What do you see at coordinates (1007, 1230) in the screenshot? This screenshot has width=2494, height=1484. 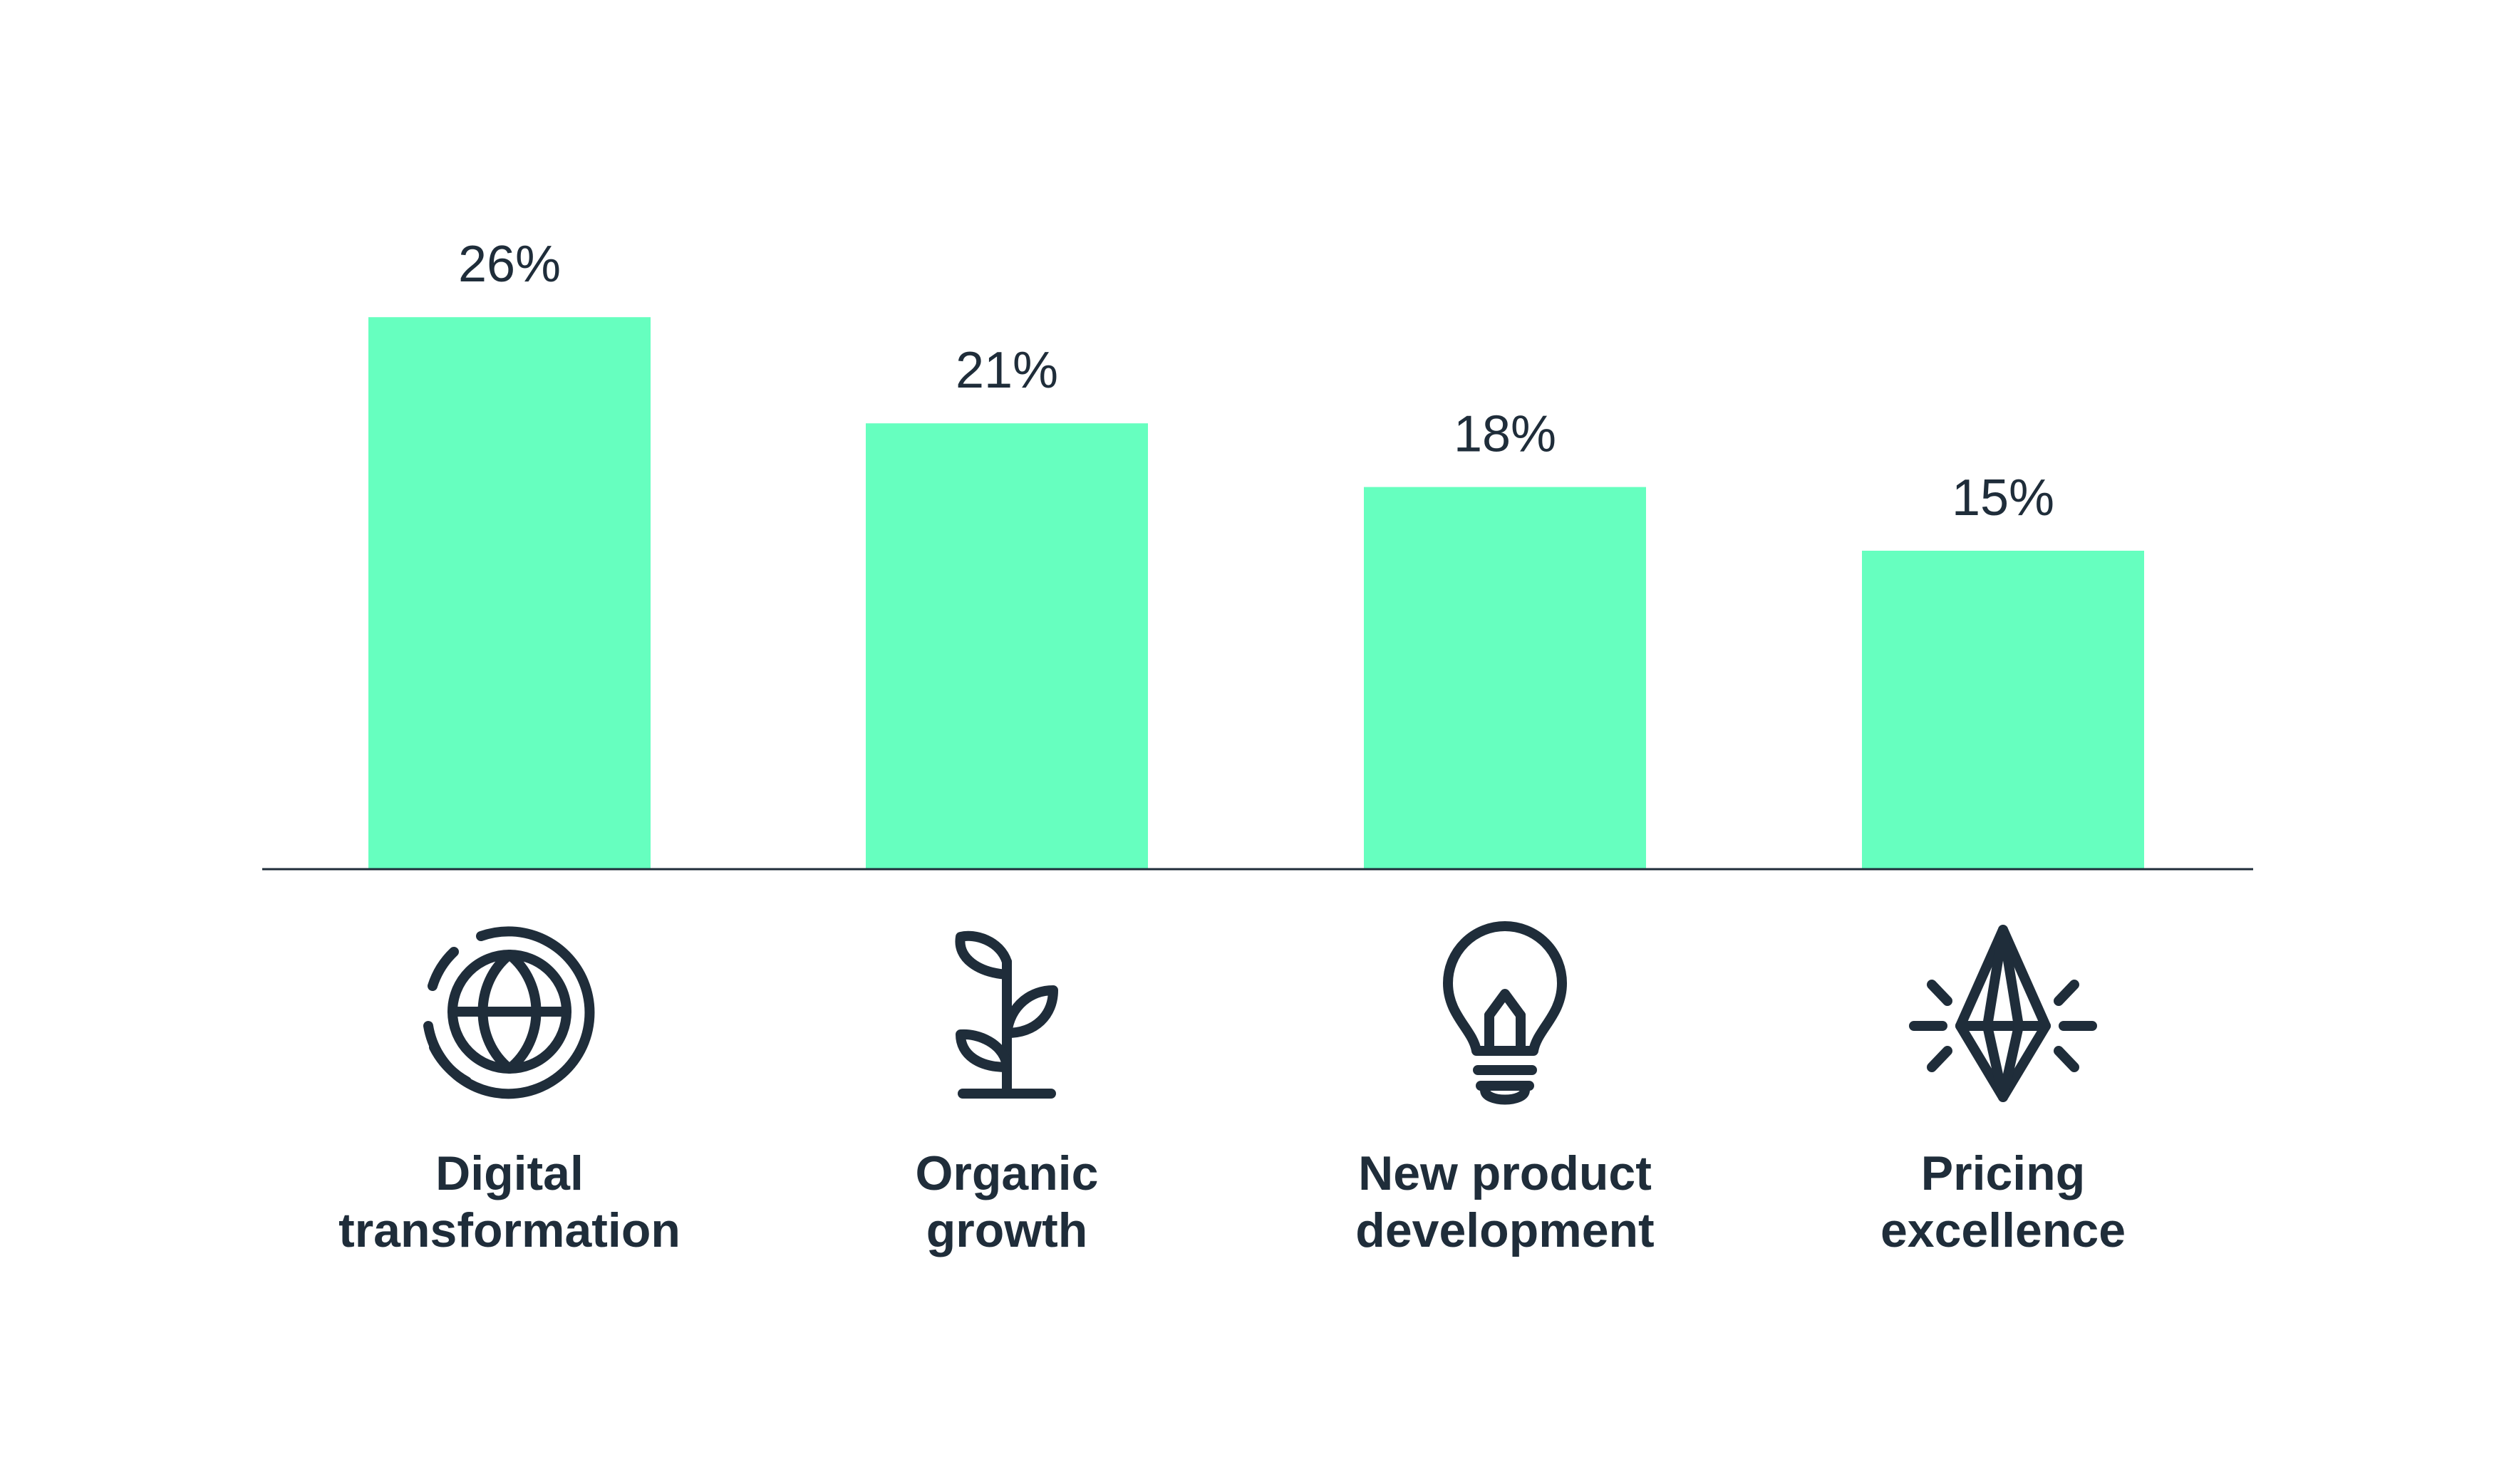 I see `category-label-2-line-2: growth` at bounding box center [1007, 1230].